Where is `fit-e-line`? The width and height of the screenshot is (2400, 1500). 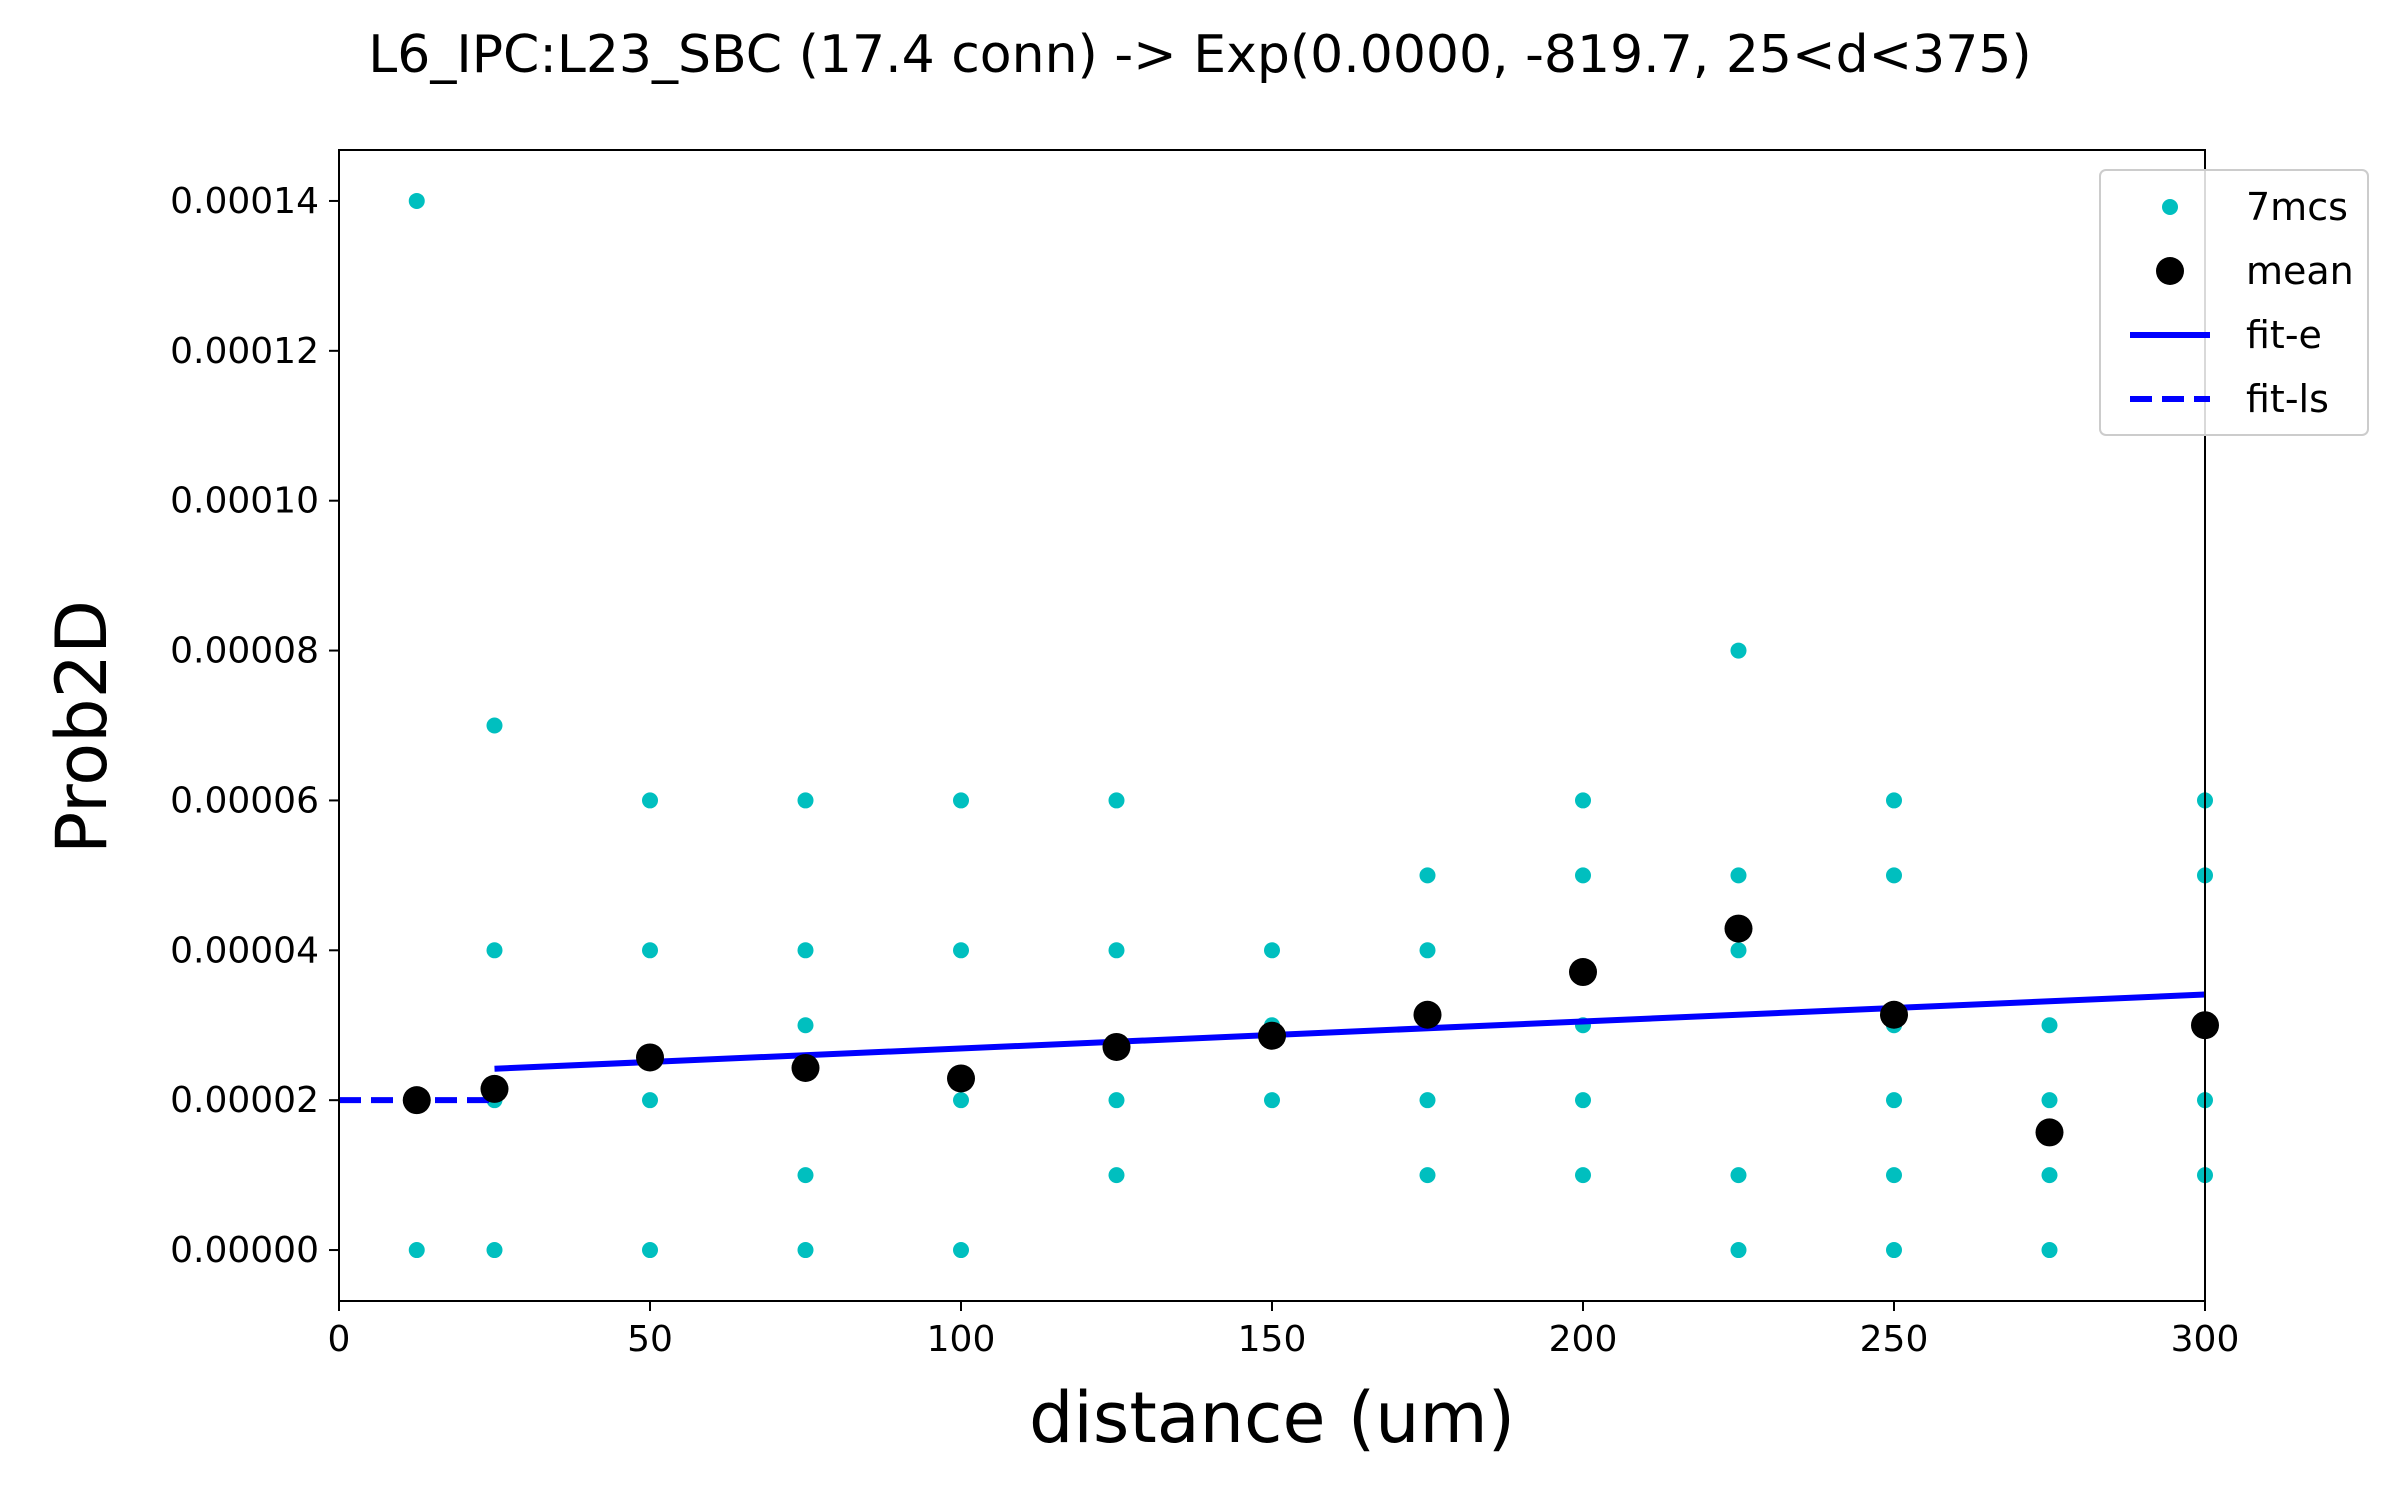 fit-e-line is located at coordinates (1350, 1031).